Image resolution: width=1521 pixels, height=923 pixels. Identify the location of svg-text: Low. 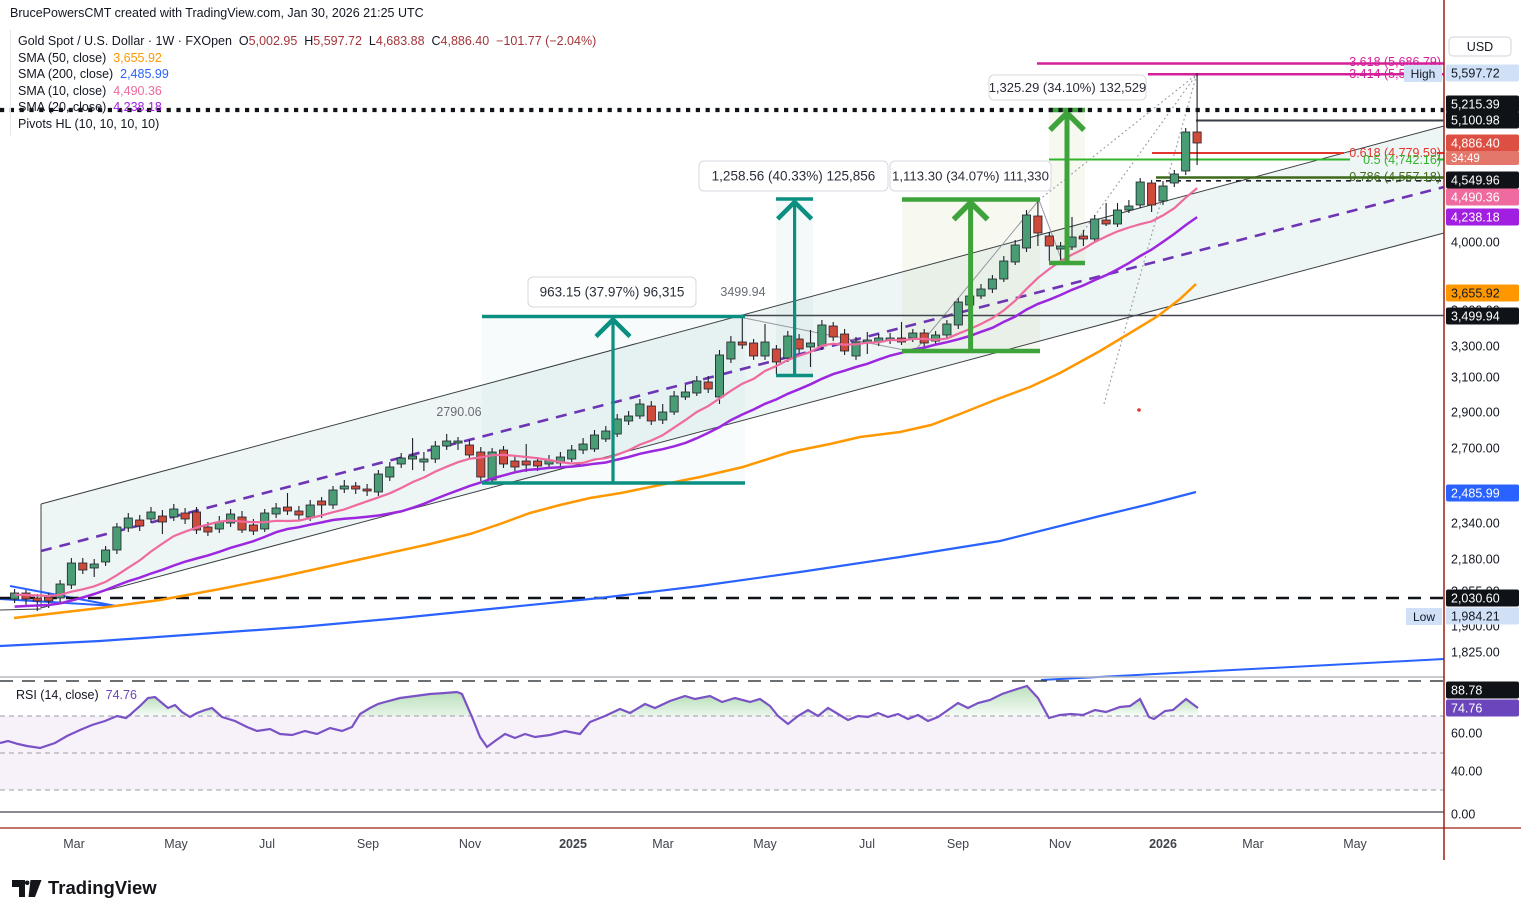
(1424, 617).